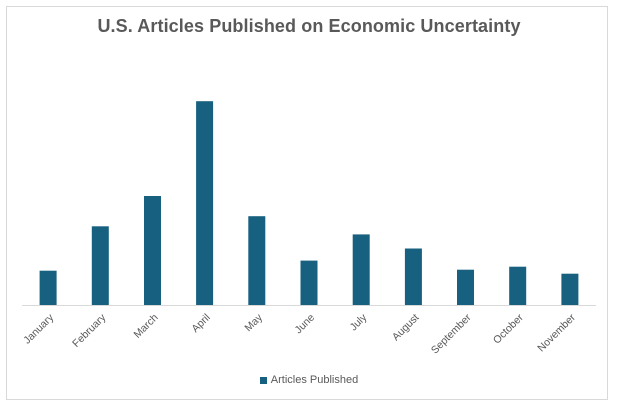 Image resolution: width=618 pixels, height=407 pixels. Describe the element at coordinates (451, 333) in the screenshot. I see `x-tick-label-september: September` at that location.